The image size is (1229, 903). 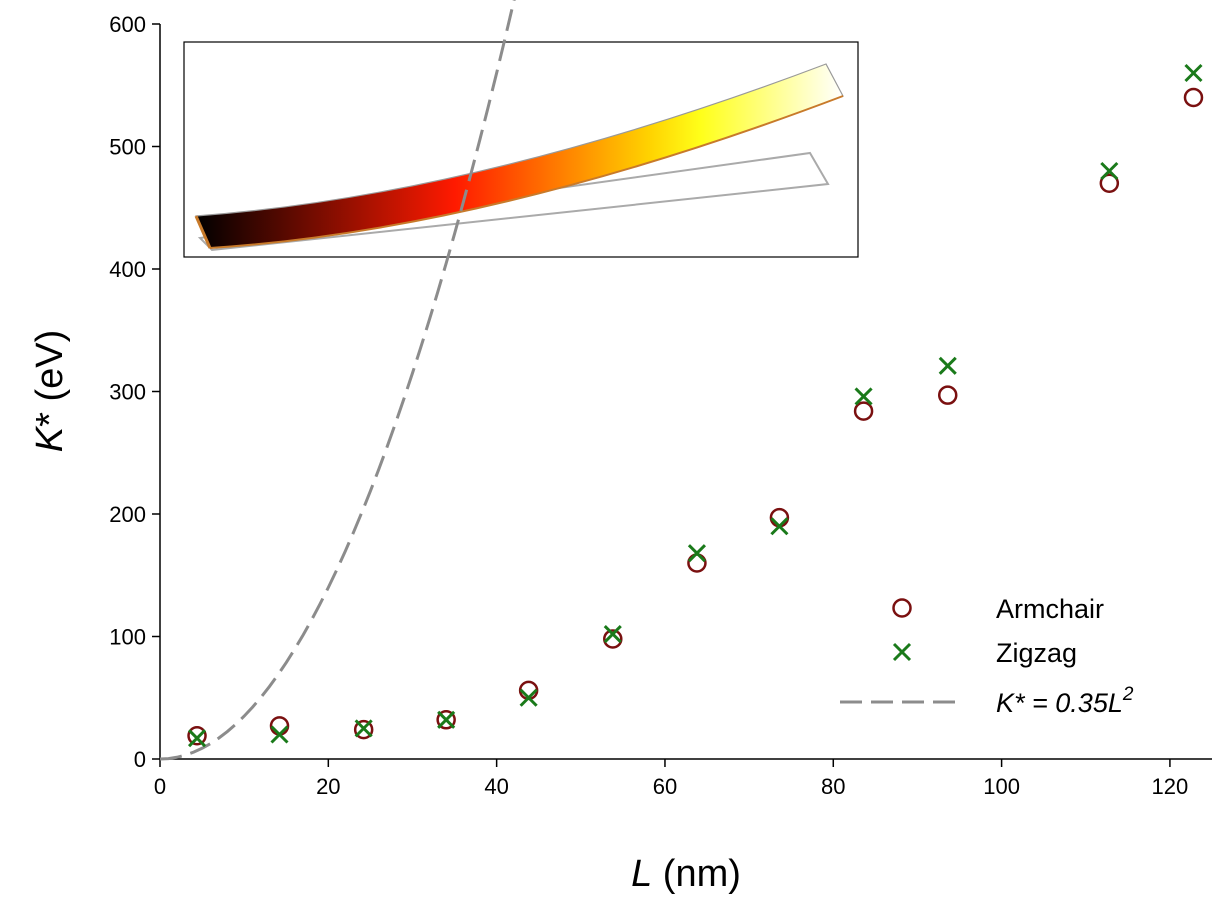 What do you see at coordinates (1001, 786) in the screenshot?
I see `x-tick-label: 100` at bounding box center [1001, 786].